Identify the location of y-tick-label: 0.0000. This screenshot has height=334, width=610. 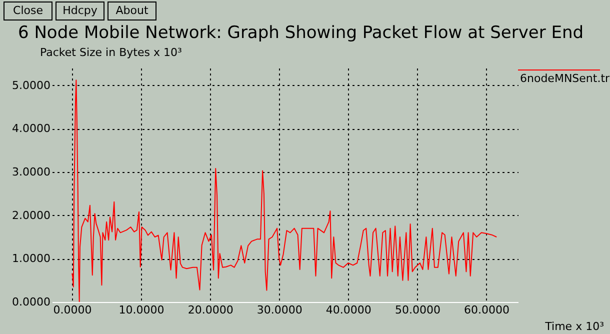
(31, 302).